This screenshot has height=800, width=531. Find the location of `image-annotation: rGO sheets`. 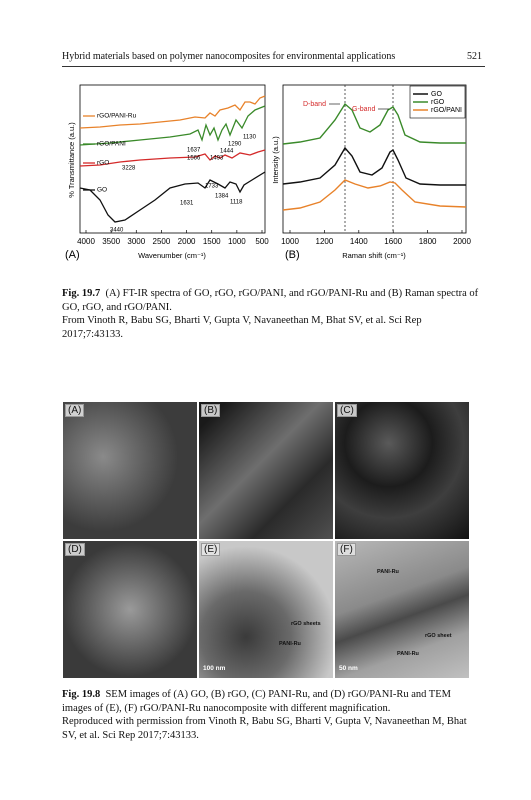

image-annotation: rGO sheets is located at coordinates (306, 624).